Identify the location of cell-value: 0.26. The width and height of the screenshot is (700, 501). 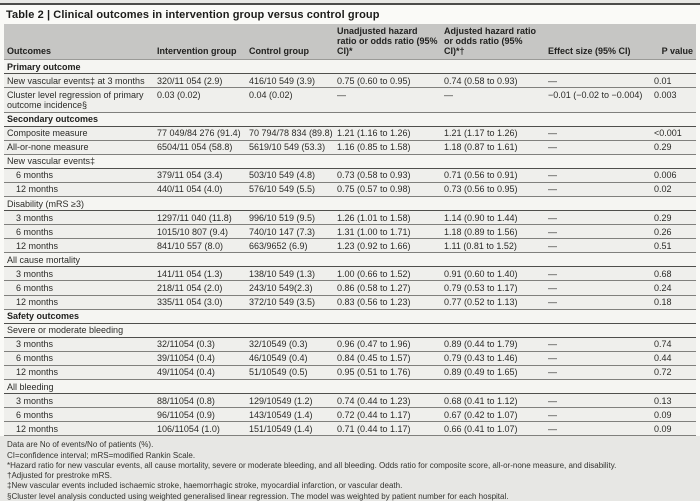
(673, 232).